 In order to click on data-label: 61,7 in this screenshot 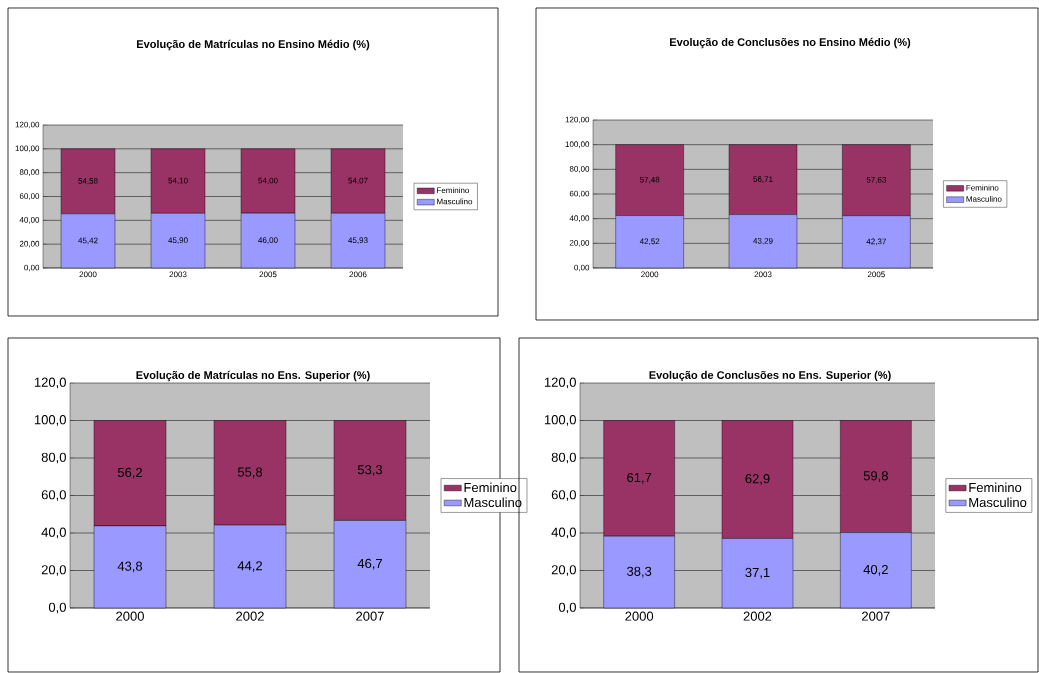, I will do `click(639, 478)`.